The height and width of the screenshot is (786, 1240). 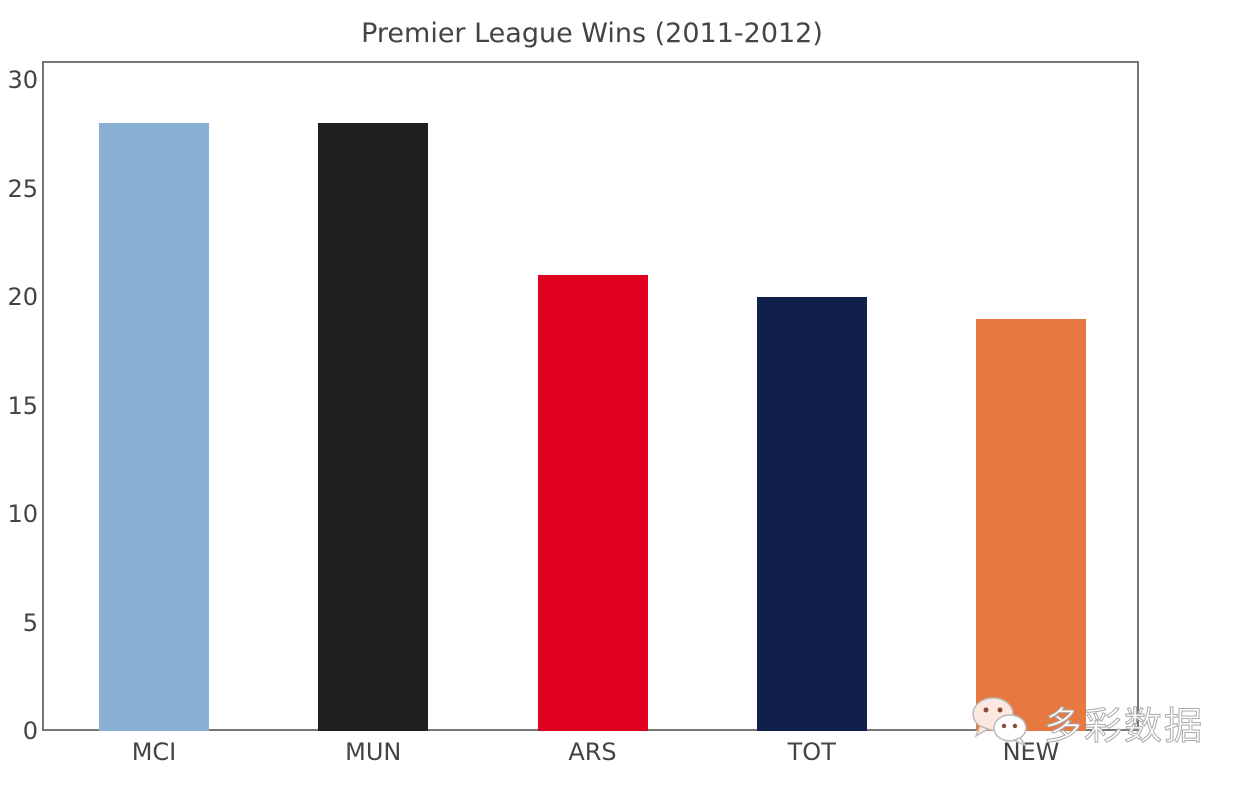 What do you see at coordinates (30, 731) in the screenshot?
I see `y-tick-label: 0` at bounding box center [30, 731].